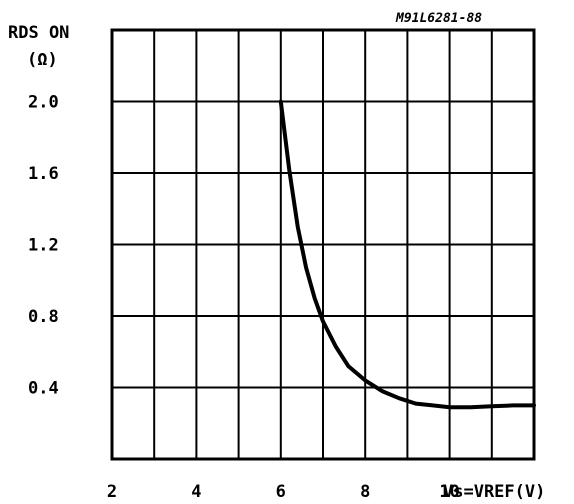 Image resolution: width=574 pixels, height=504 pixels. I want to click on y-tick-label: 0.8, so click(43, 317).